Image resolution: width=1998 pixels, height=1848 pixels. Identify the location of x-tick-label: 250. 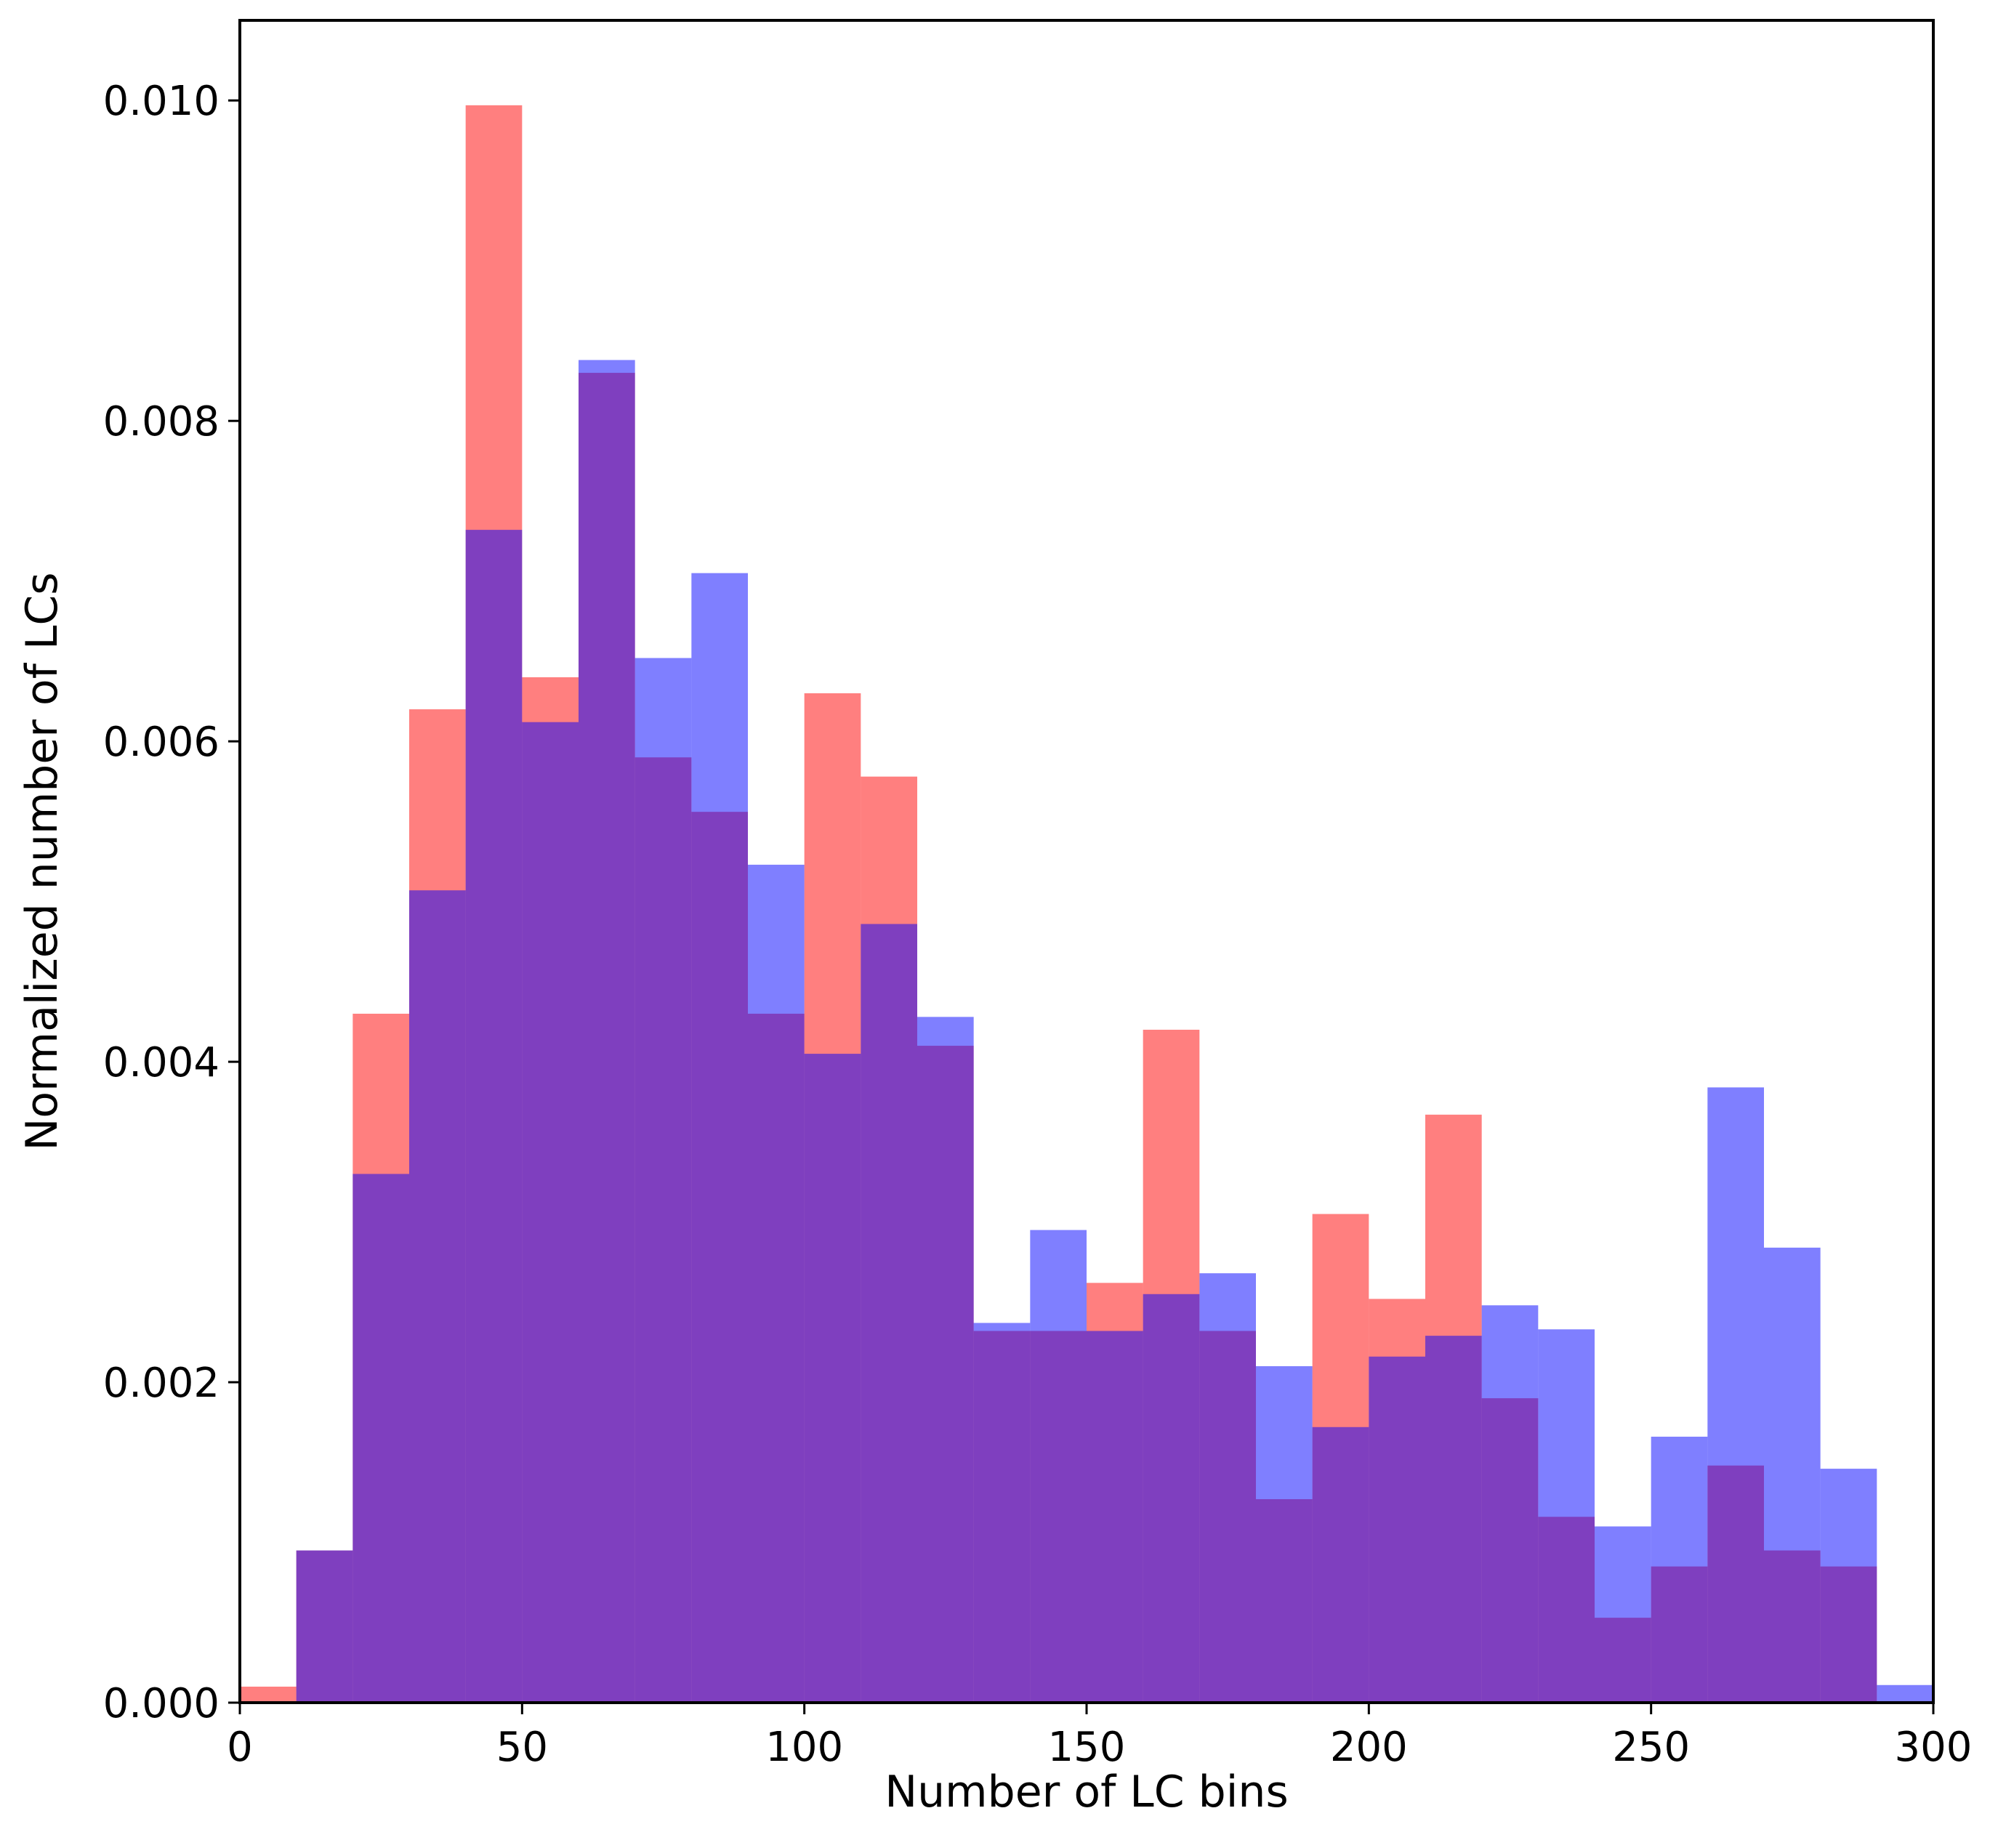
(1651, 1747).